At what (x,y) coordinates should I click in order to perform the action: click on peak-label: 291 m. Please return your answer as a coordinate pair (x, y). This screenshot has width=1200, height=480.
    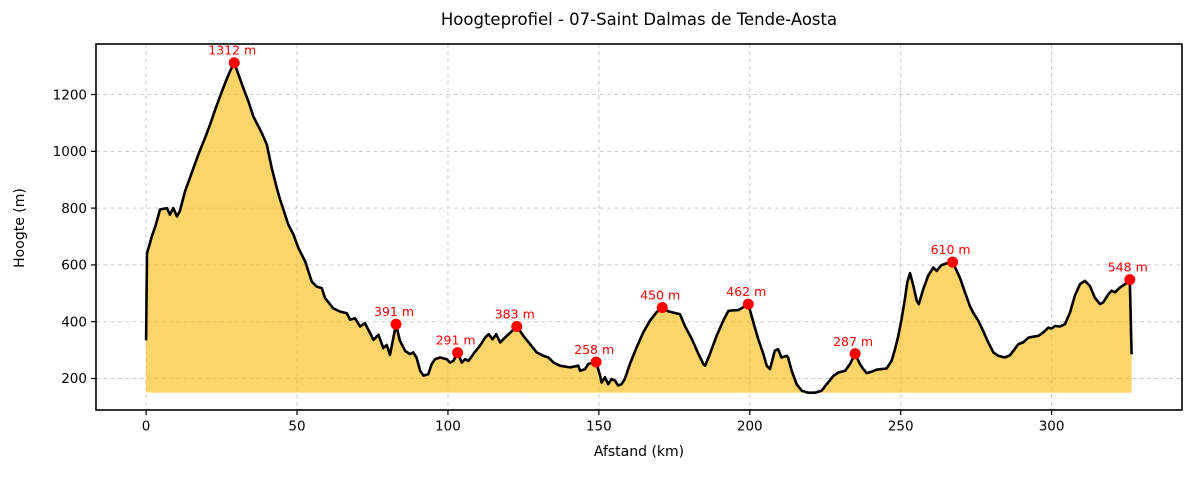
    Looking at the image, I should click on (456, 340).